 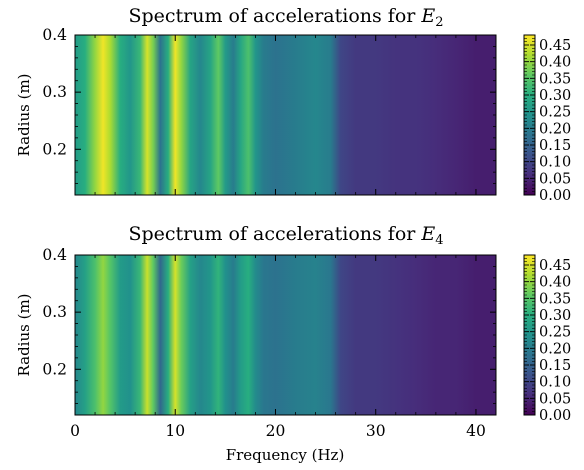 I want to click on colorbar-ticks-e4: 0.000.050.100.150.200.250.300.350.400.45, so click(x=547, y=341).